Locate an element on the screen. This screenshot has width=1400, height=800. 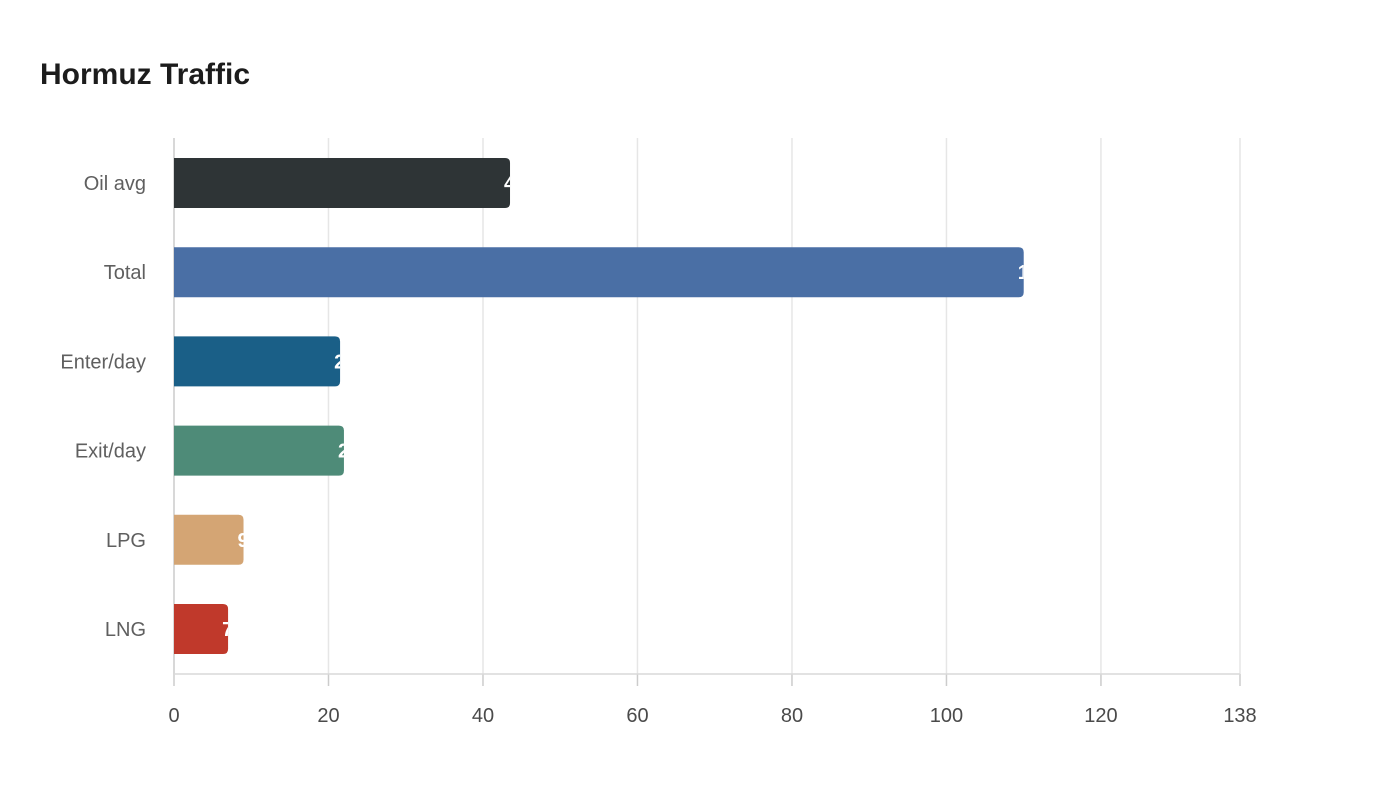
data-label: 43.5 is located at coordinates (523, 184).